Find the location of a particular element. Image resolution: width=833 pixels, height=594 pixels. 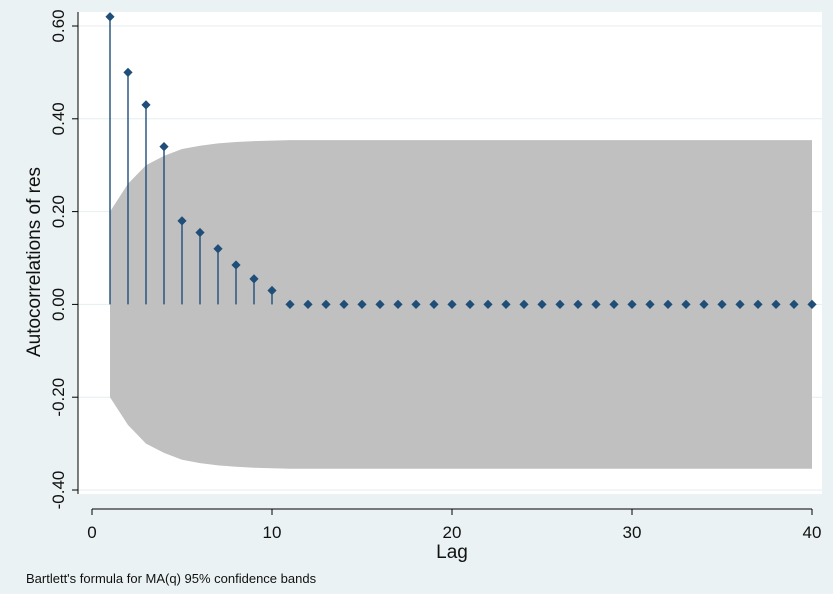

x-axis-title: Lag is located at coordinates (452, 552).